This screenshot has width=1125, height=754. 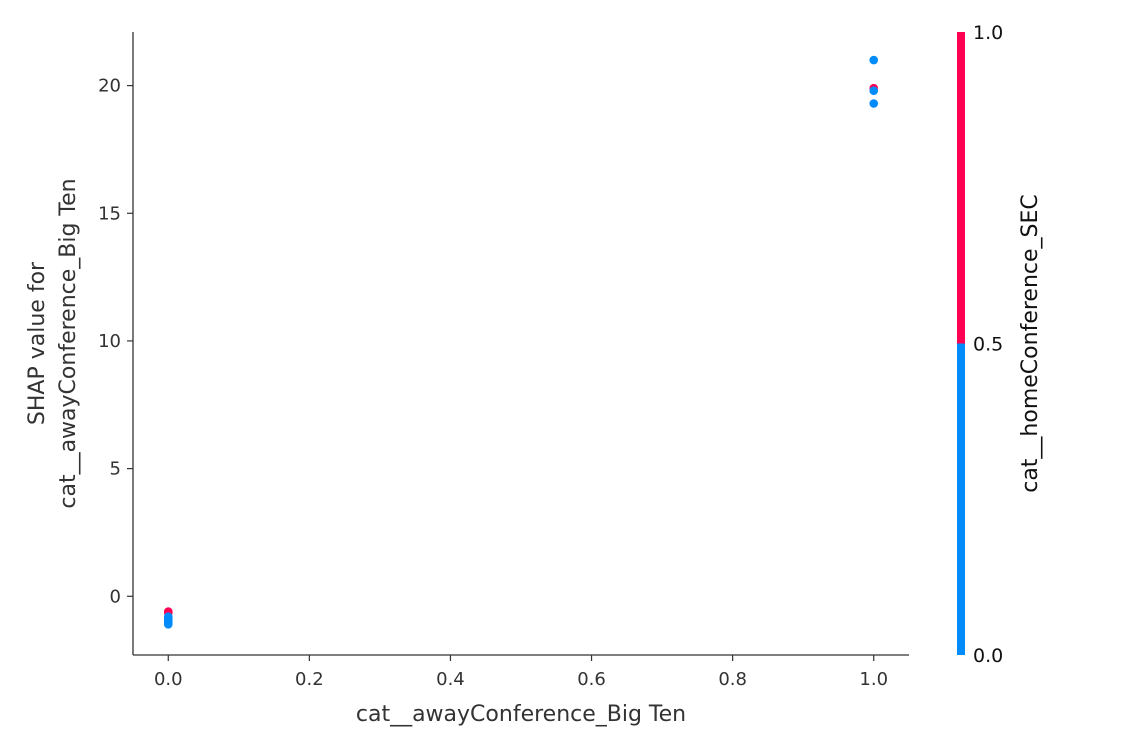 What do you see at coordinates (109, 86) in the screenshot?
I see `y-tick-label: 20` at bounding box center [109, 86].